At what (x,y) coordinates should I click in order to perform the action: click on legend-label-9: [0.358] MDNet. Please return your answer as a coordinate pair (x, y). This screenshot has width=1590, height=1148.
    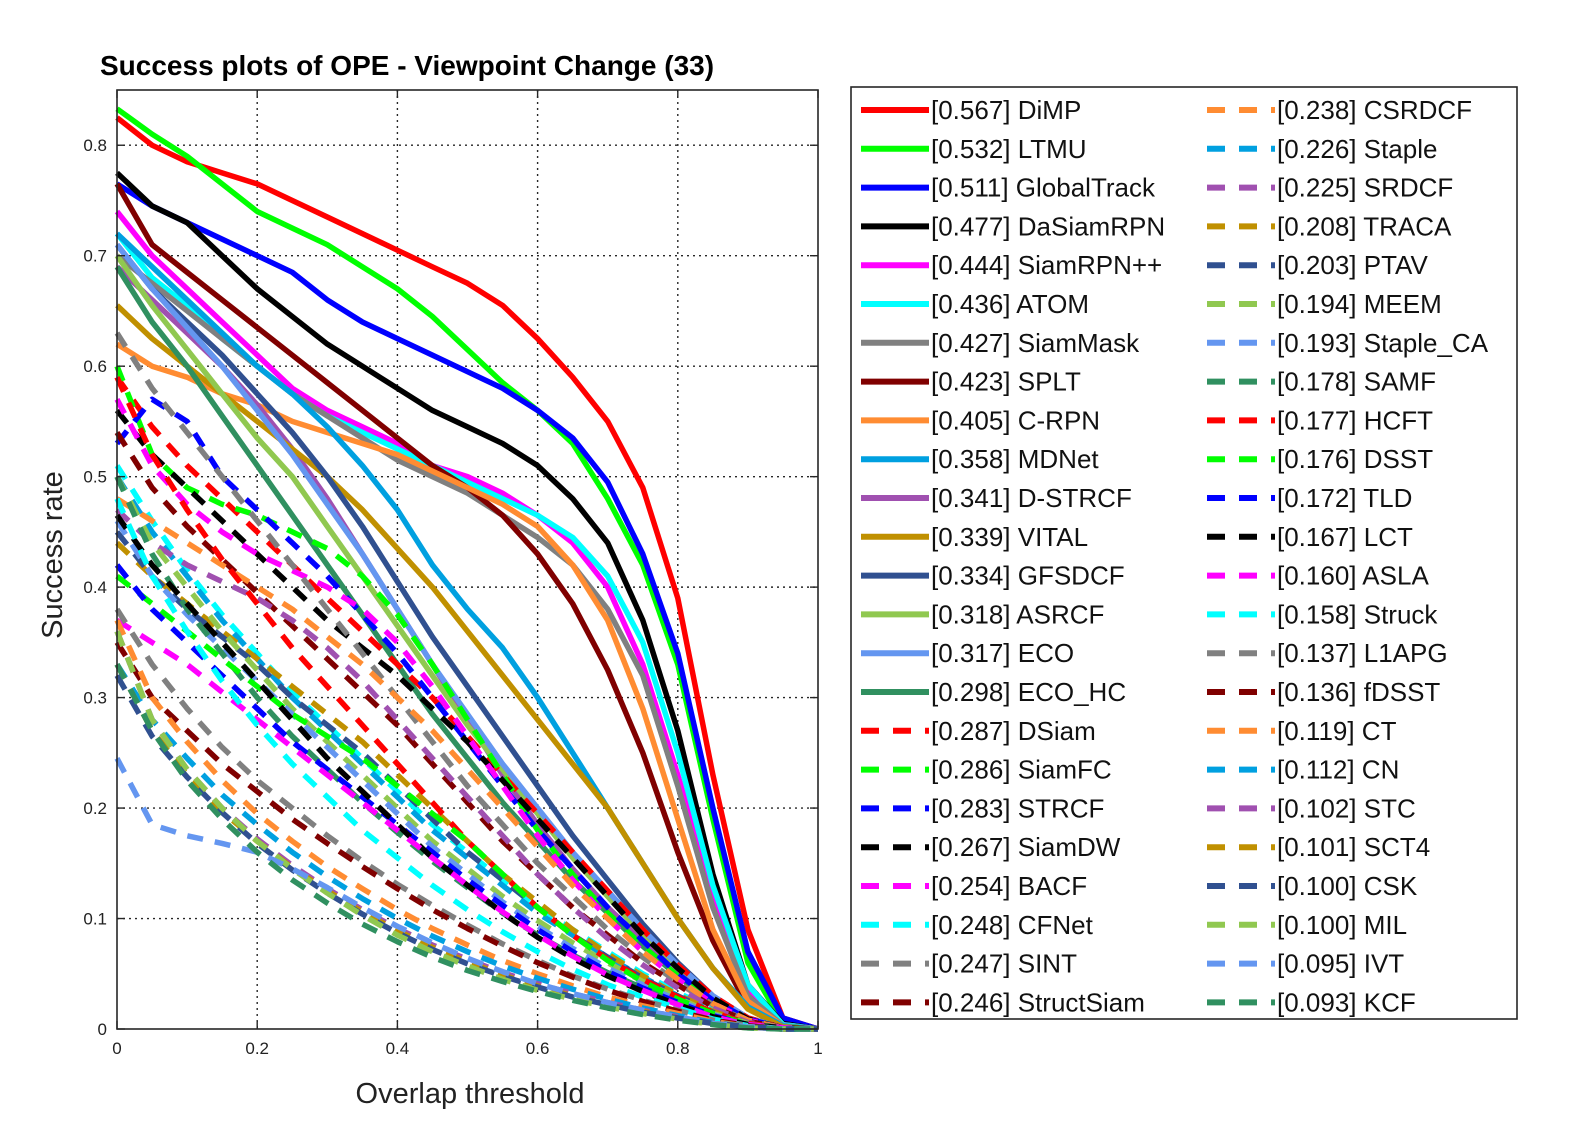
    Looking at the image, I should click on (1015, 459).